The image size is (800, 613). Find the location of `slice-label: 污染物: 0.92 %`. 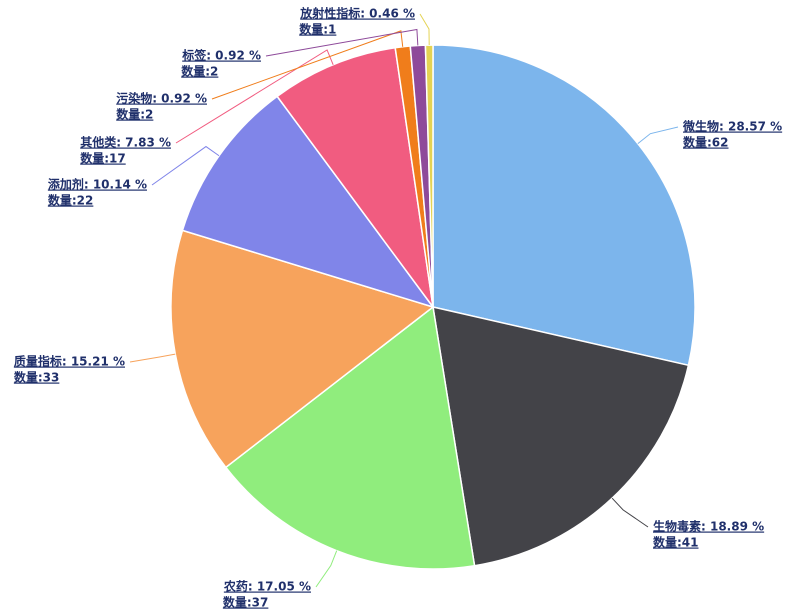

slice-label: 污染物: 0.92 % is located at coordinates (161, 98).